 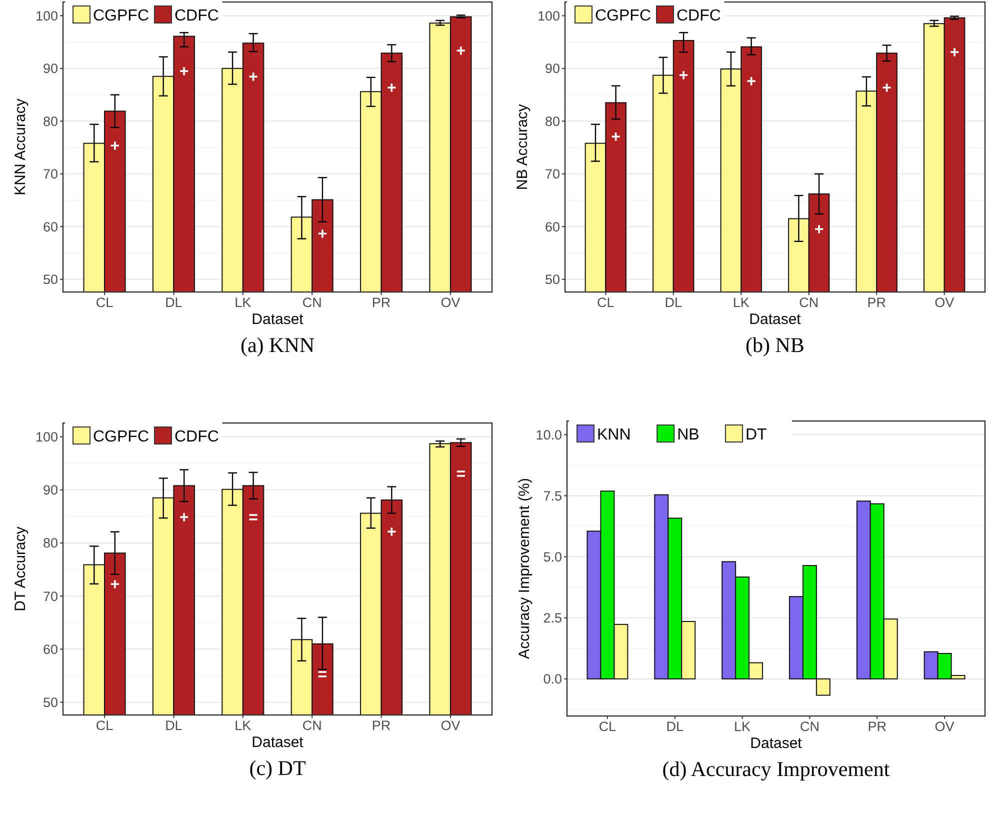 I want to click on y-tick-label: 0.0, so click(x=552, y=679).